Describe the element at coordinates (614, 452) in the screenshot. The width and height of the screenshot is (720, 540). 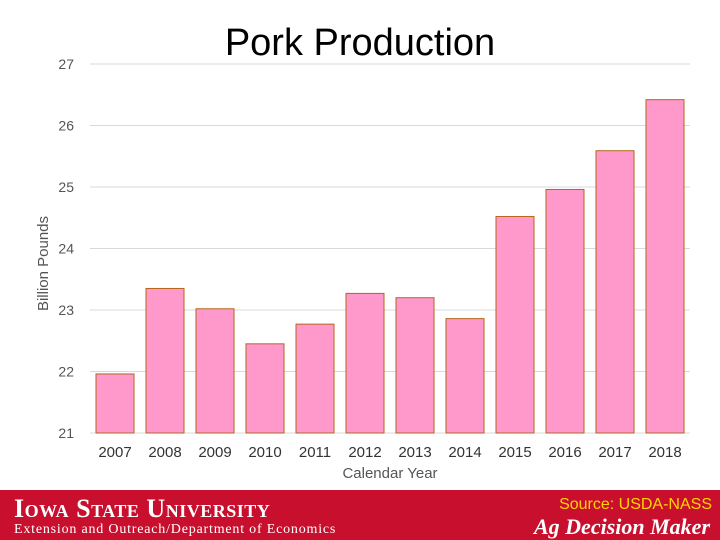
I see `x-tick-label: 2017` at that location.